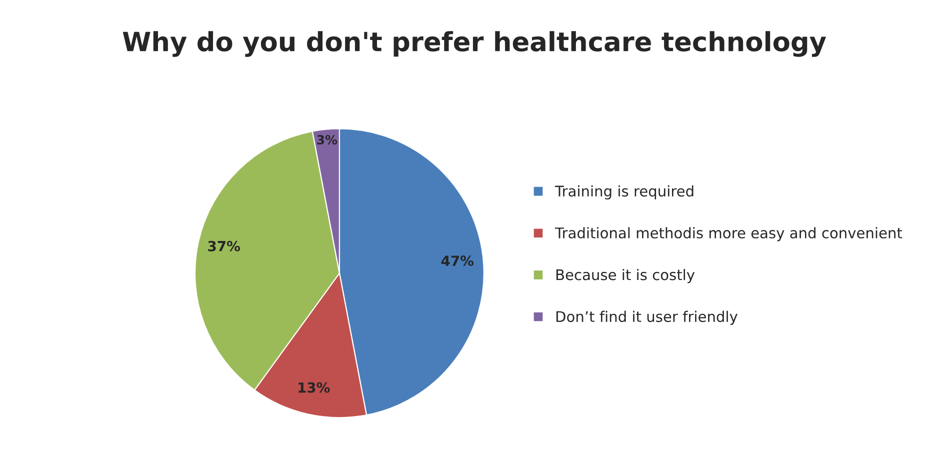  I want to click on legend-label: Don’t find it user friendly, so click(647, 317).